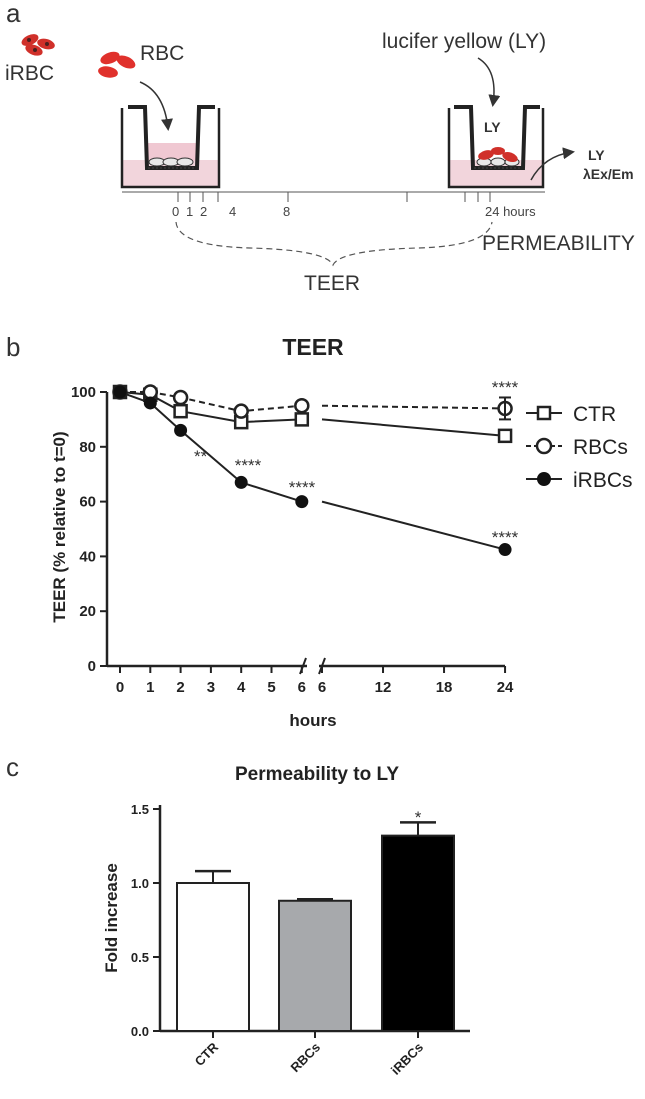  Describe the element at coordinates (150, 403) in the screenshot. I see `point-irbcs-1h` at that location.